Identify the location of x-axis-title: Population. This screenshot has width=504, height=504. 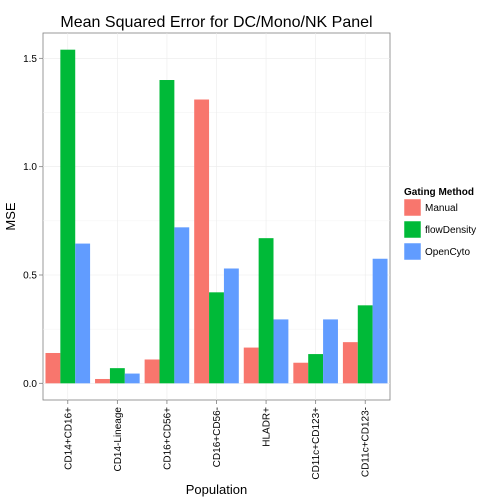
(216, 489).